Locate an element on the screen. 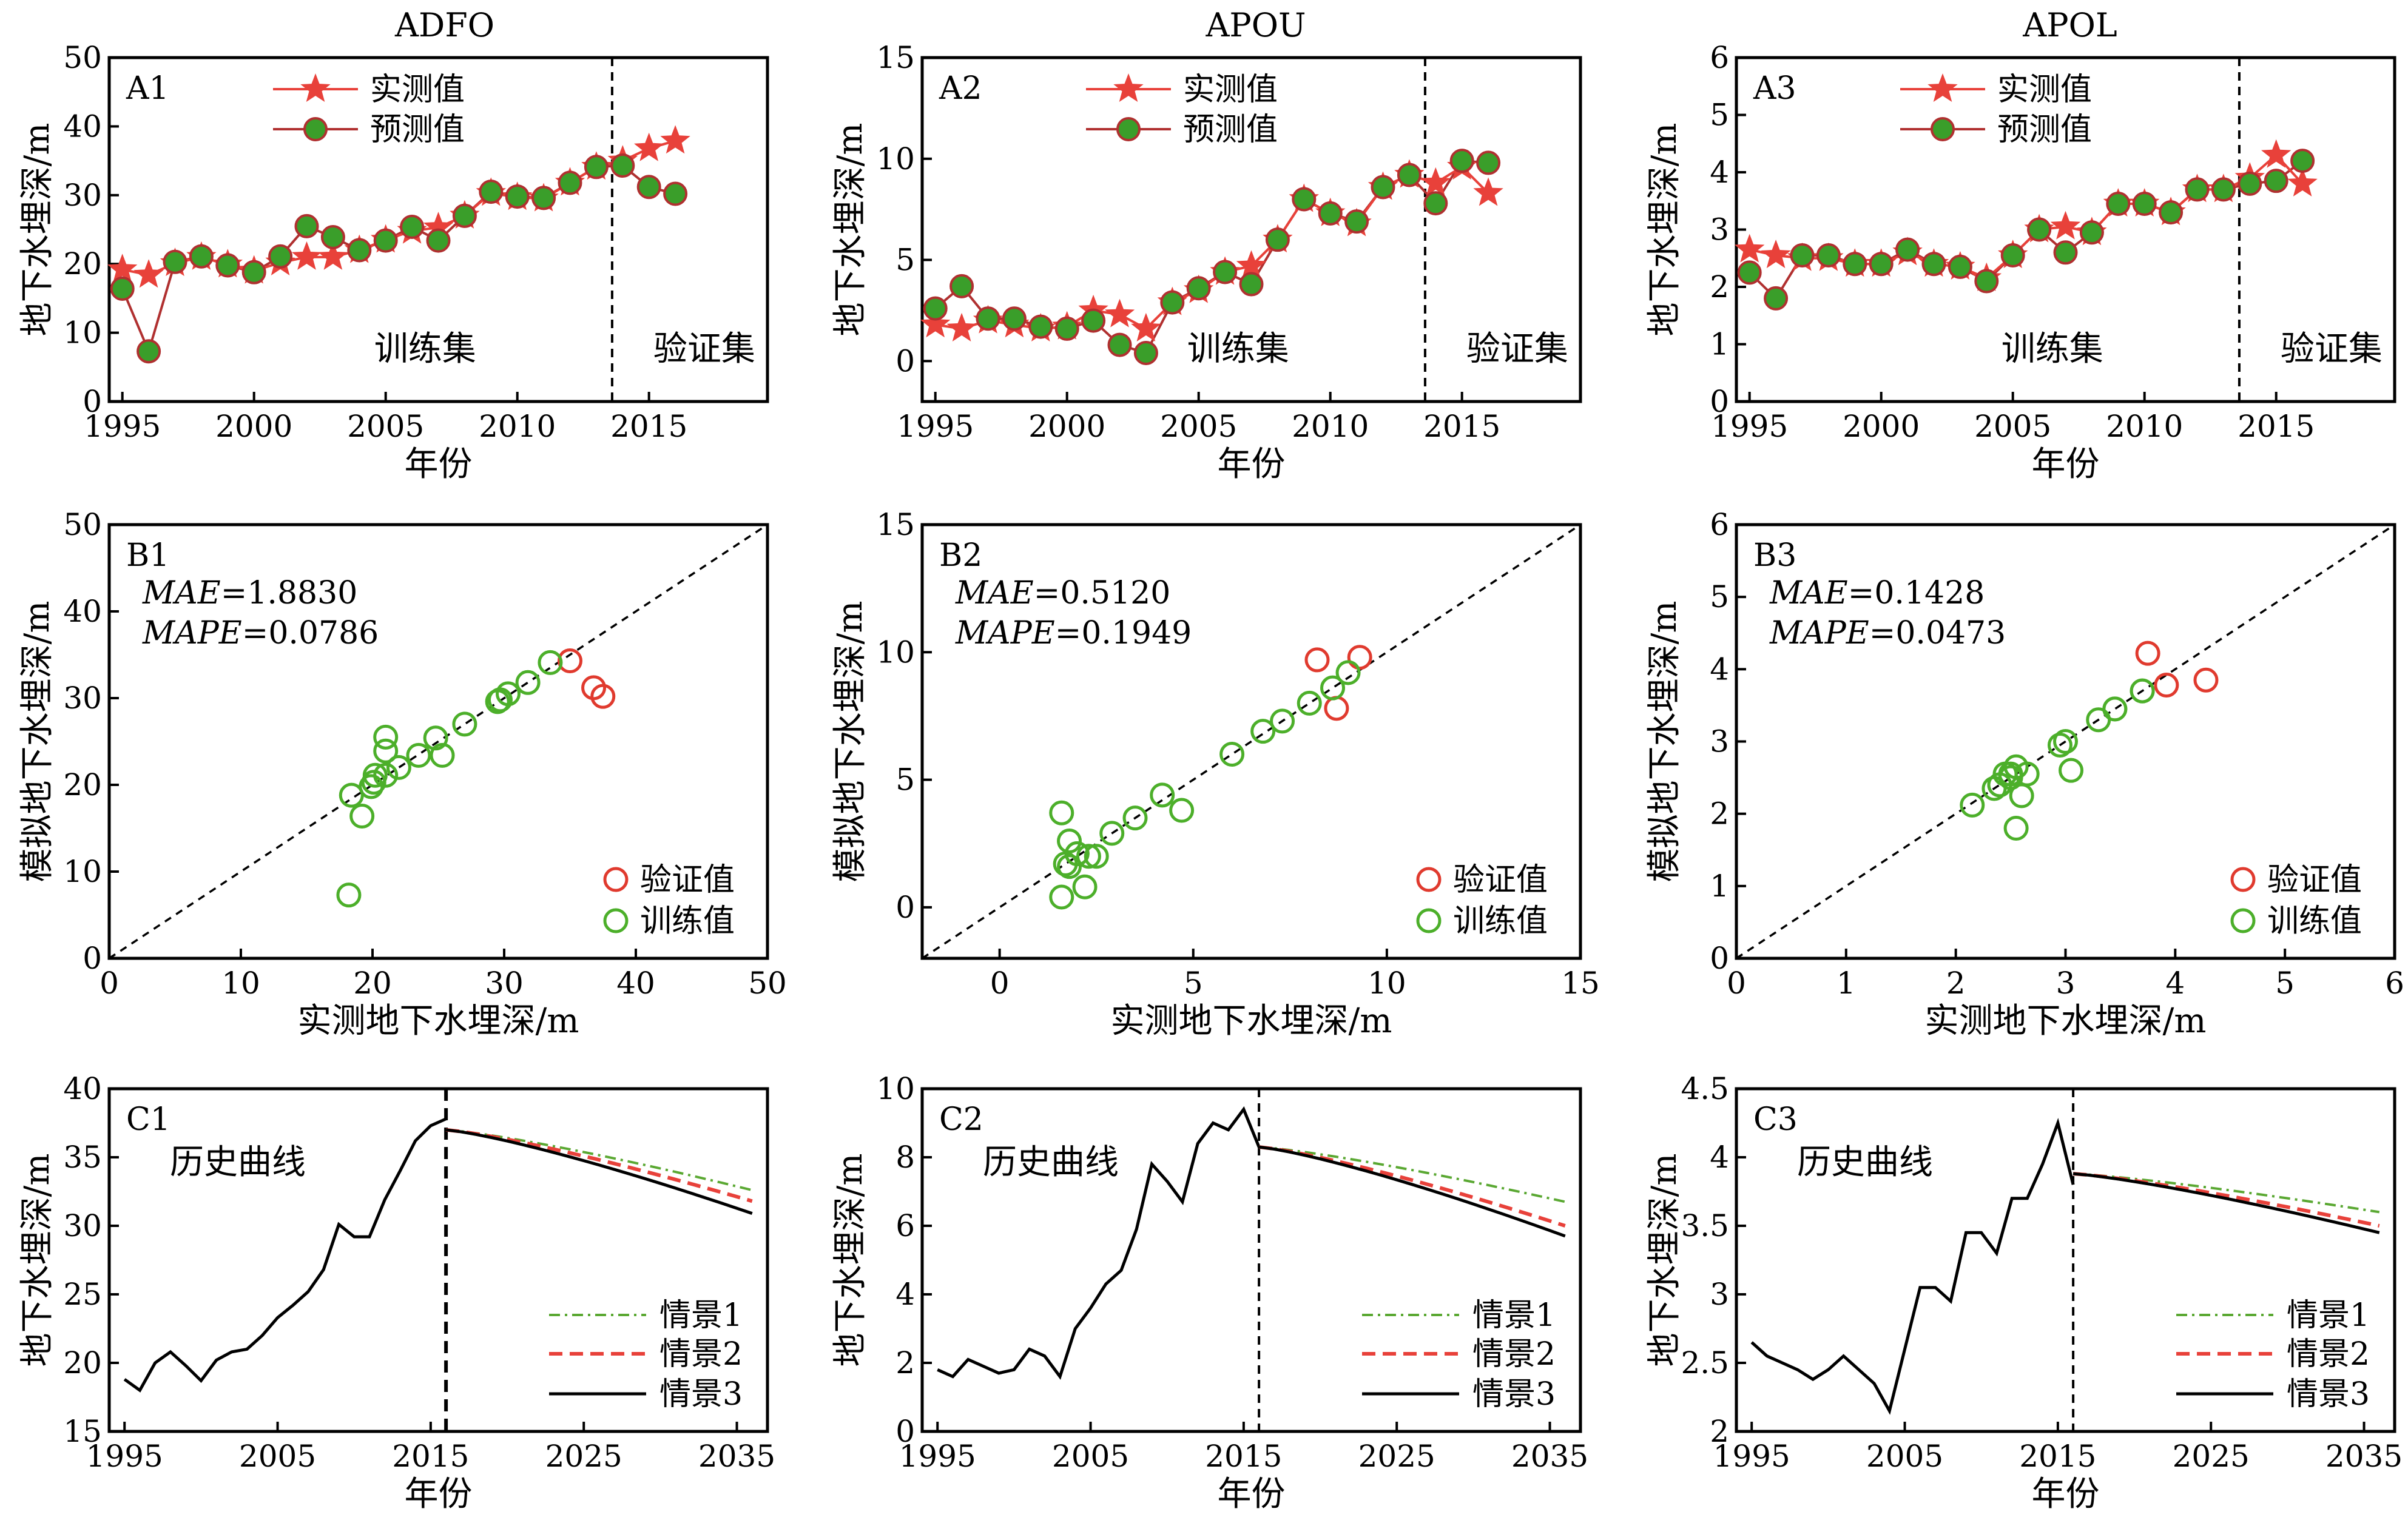 The width and height of the screenshot is (2408, 1523). panel-c2-xtick-label: 2025 is located at coordinates (1396, 1456).